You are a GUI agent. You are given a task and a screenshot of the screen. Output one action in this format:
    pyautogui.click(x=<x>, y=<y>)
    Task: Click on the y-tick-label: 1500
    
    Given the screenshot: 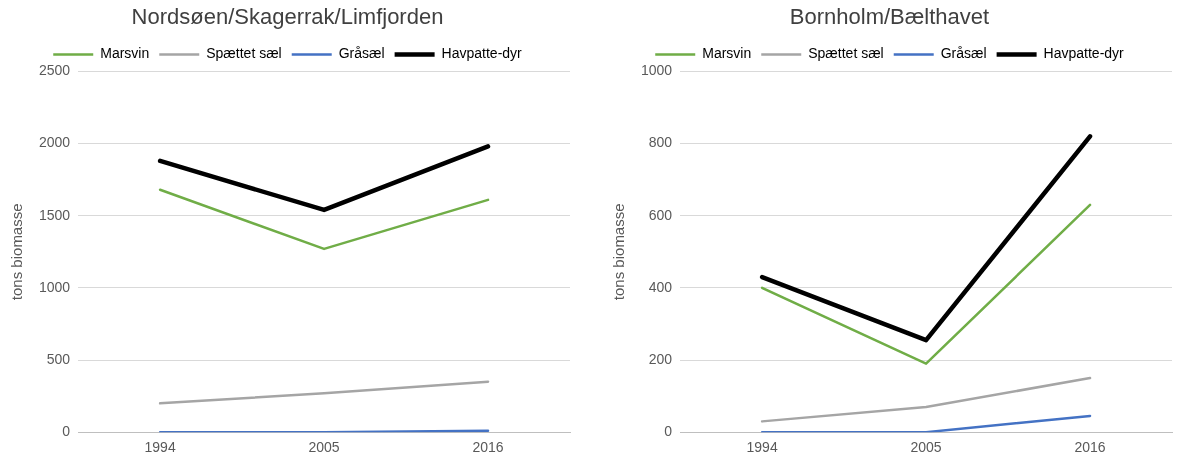 What is the action you would take?
    pyautogui.click(x=54, y=214)
    